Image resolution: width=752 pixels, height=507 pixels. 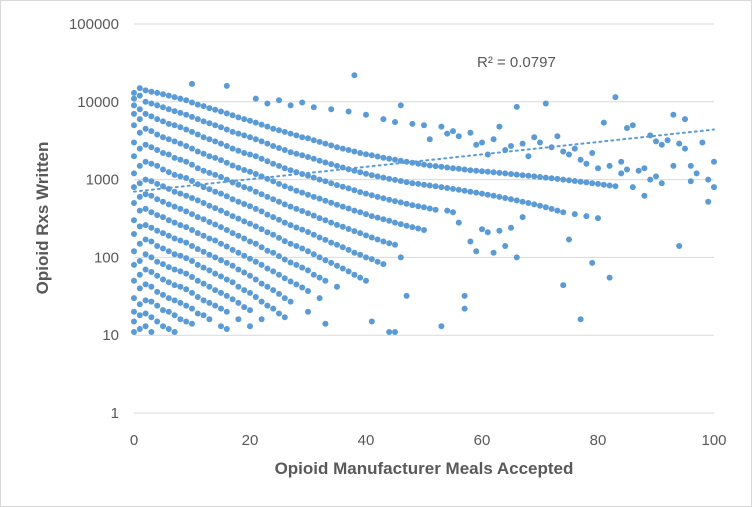 I want to click on y-tick-label: 10000, so click(x=98, y=102).